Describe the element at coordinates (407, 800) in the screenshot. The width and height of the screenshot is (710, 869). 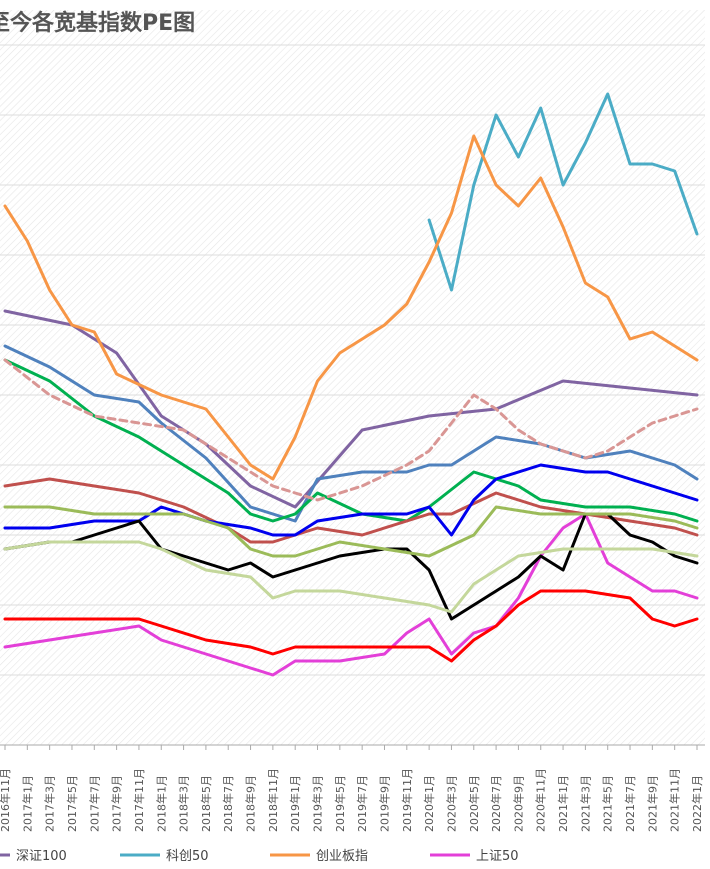
I see `x-tick-label: 2019年11月` at that location.